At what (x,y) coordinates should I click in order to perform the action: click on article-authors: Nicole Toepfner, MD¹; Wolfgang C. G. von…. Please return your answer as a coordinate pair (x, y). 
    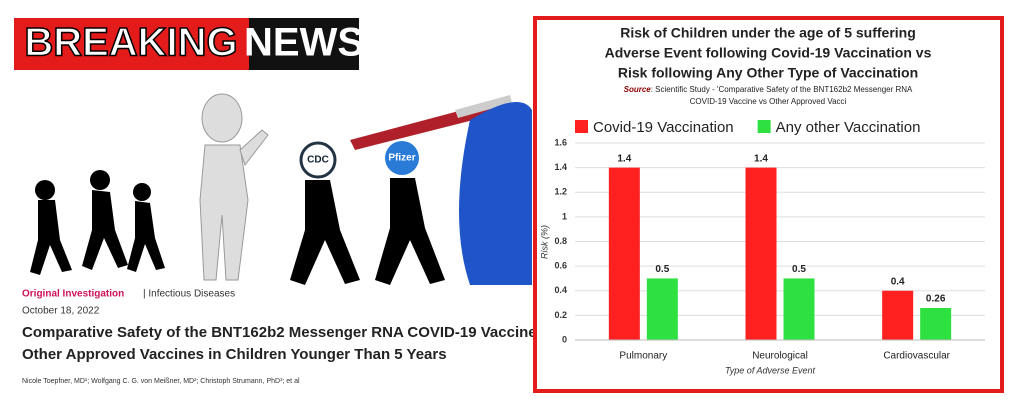
    Looking at the image, I should click on (161, 381).